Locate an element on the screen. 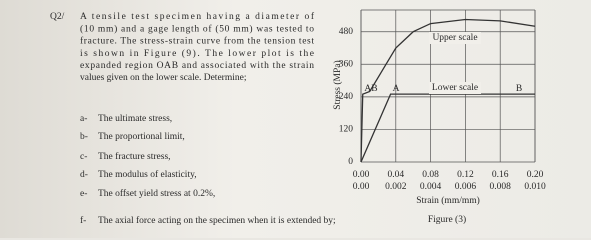 Image resolution: width=591 pixels, height=240 pixels. scale-label: Lower scale is located at coordinates (455, 88).